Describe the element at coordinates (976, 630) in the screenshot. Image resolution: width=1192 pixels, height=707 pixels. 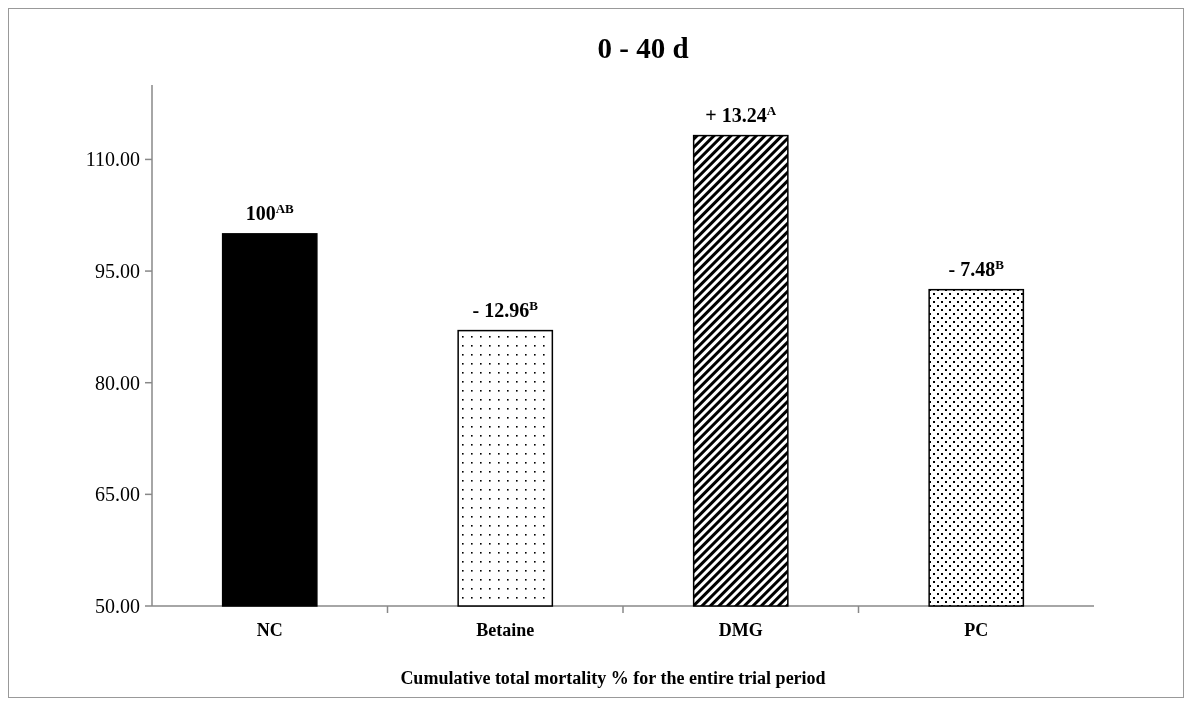
I see `x-tick-label: PC` at that location.